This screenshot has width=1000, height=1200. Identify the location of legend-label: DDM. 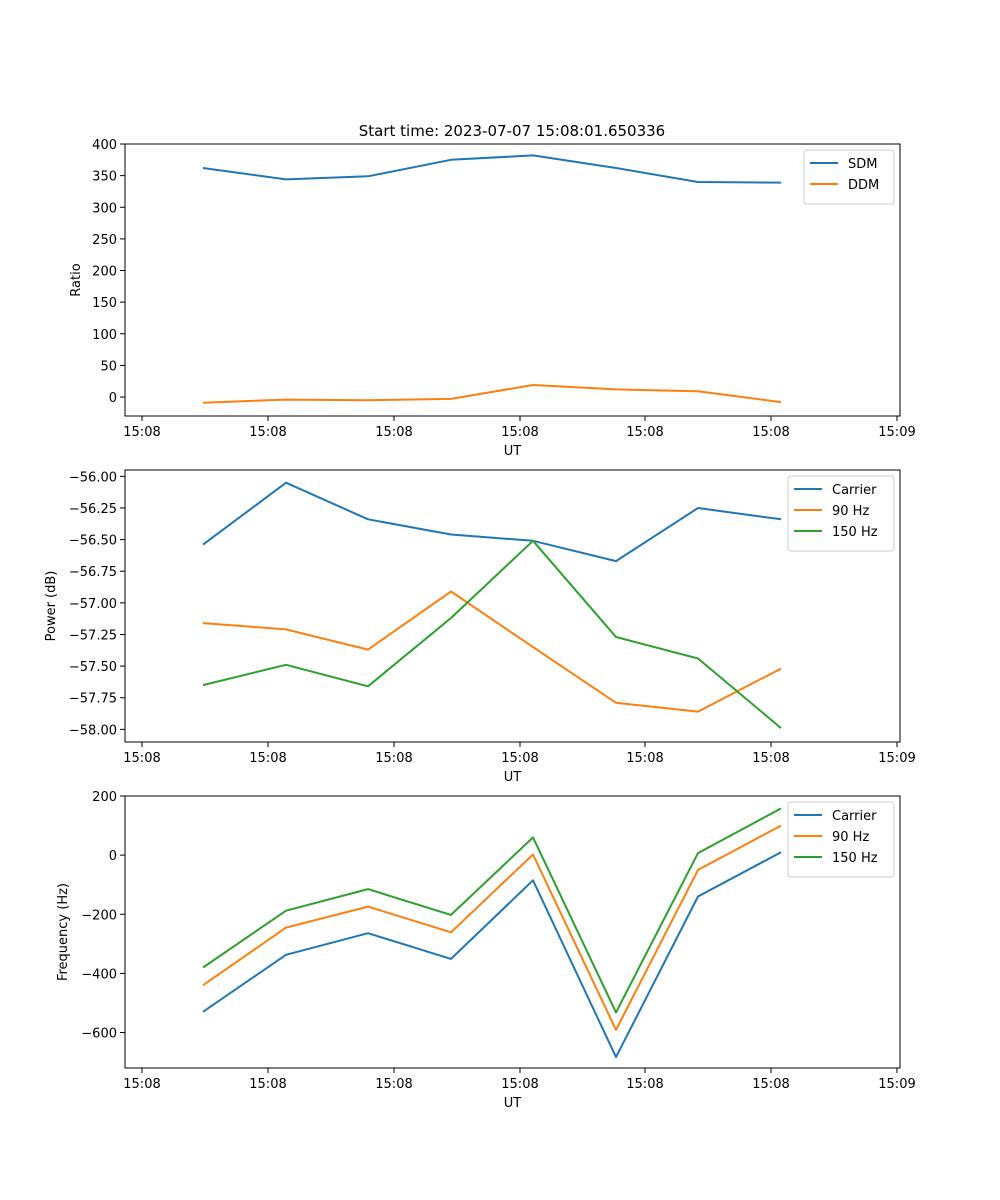
(863, 185).